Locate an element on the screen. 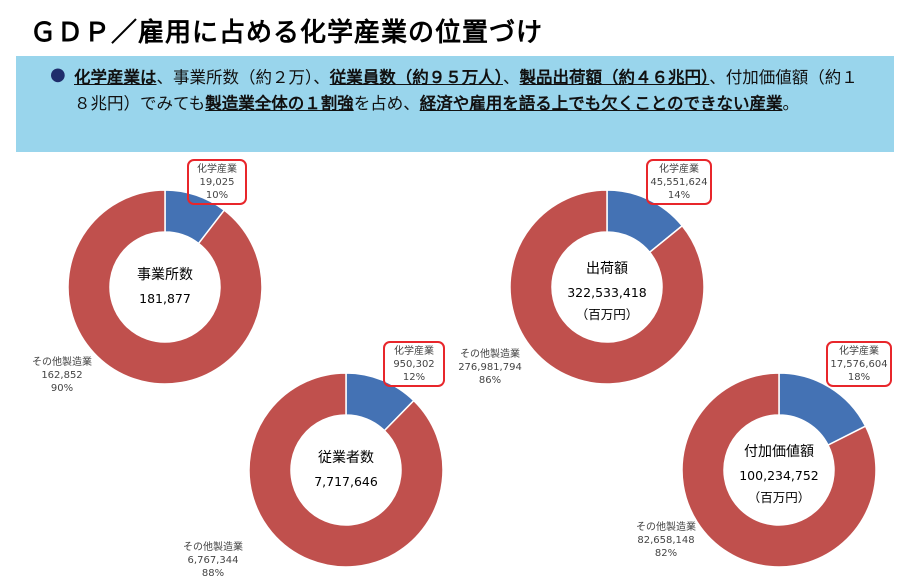 Image resolution: width=910 pixels, height=582 pixels. other-percent-label: 88% is located at coordinates (213, 573).